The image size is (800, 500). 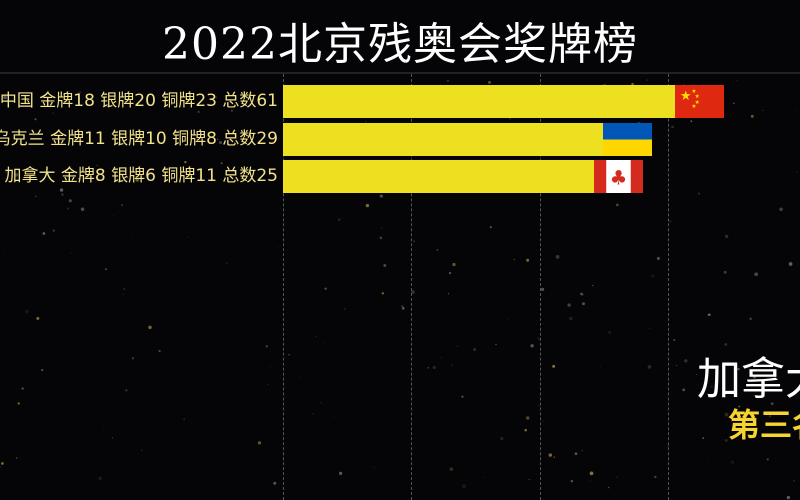 I want to click on bar-label: 加拿大 金牌8 银牌6 铜牌11 总数25, so click(x=141, y=176).